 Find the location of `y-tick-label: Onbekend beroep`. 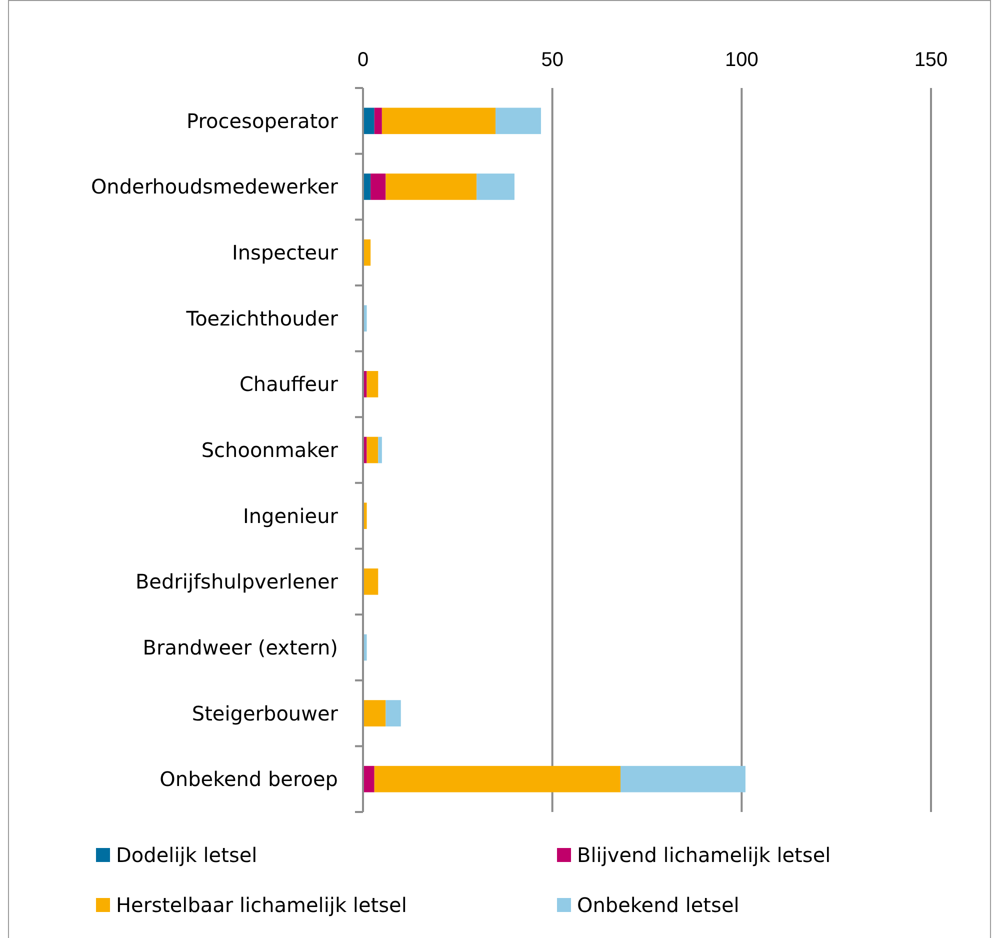

y-tick-label: Onbekend beroep is located at coordinates (249, 779).